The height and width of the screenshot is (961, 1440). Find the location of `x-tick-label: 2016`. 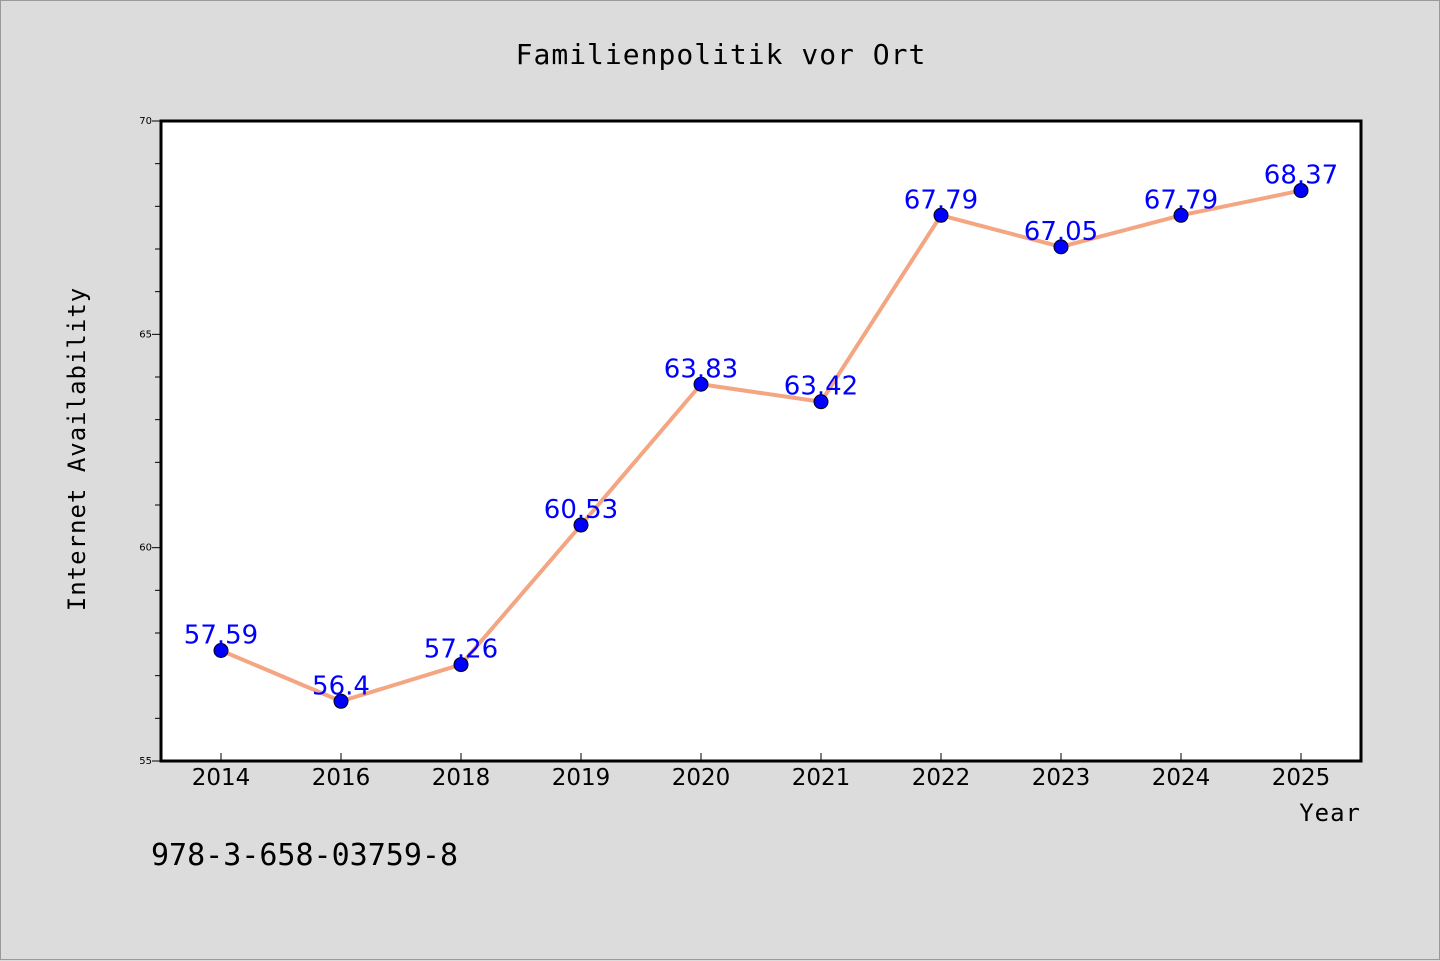

x-tick-label: 2016 is located at coordinates (341, 778).